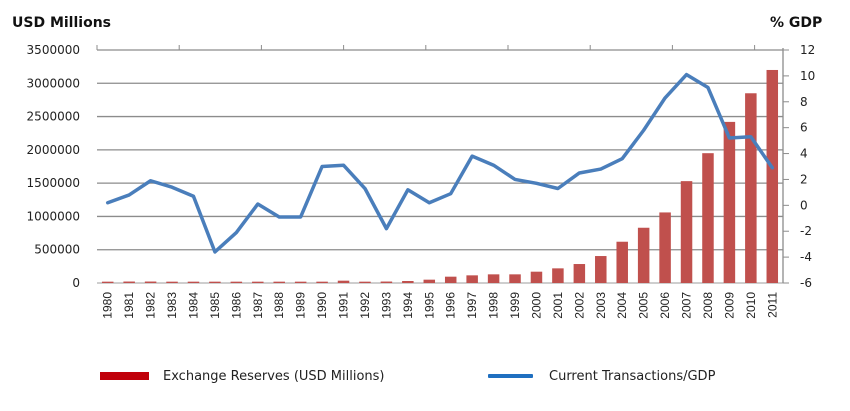 Image resolution: width=850 pixels, height=411 pixels. What do you see at coordinates (558, 305) in the screenshot?
I see `x-tick-label: 2001` at bounding box center [558, 305].